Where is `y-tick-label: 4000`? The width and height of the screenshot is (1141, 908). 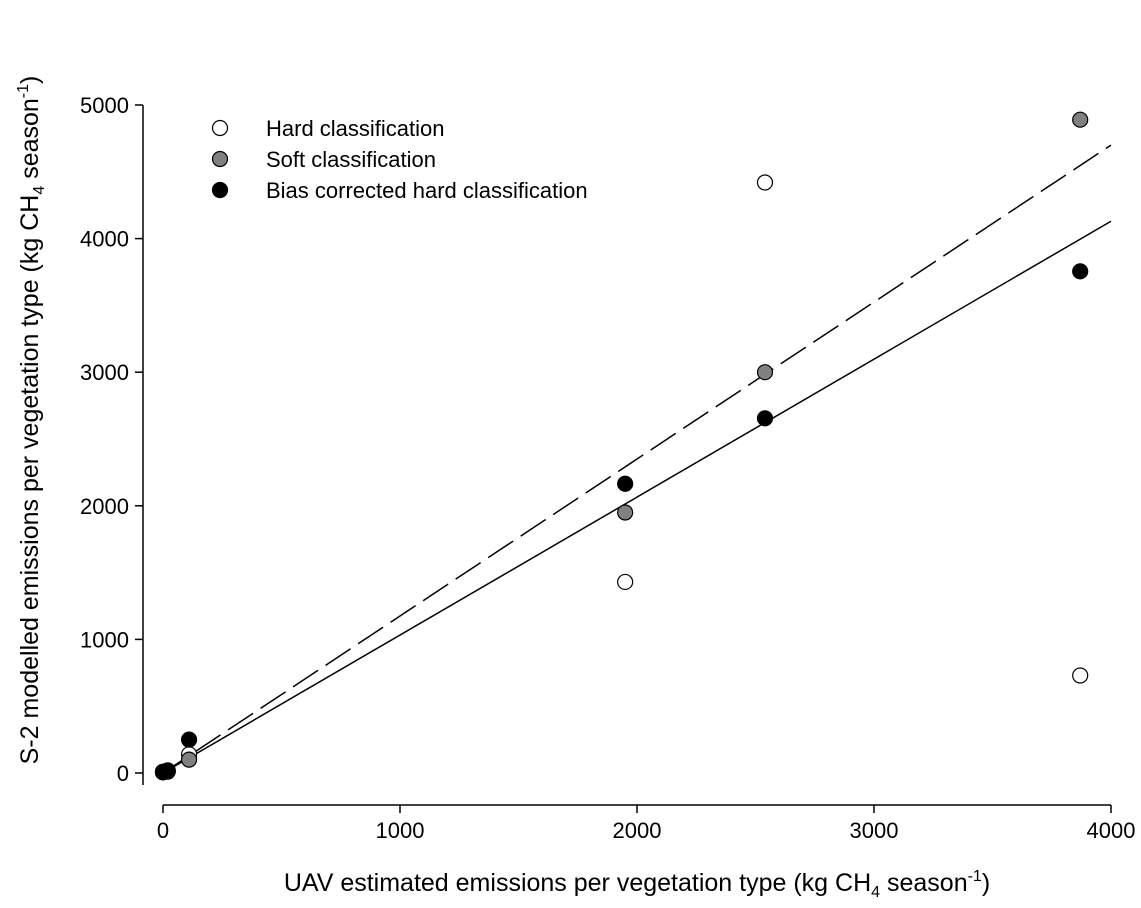 y-tick-label: 4000 is located at coordinates (104, 239).